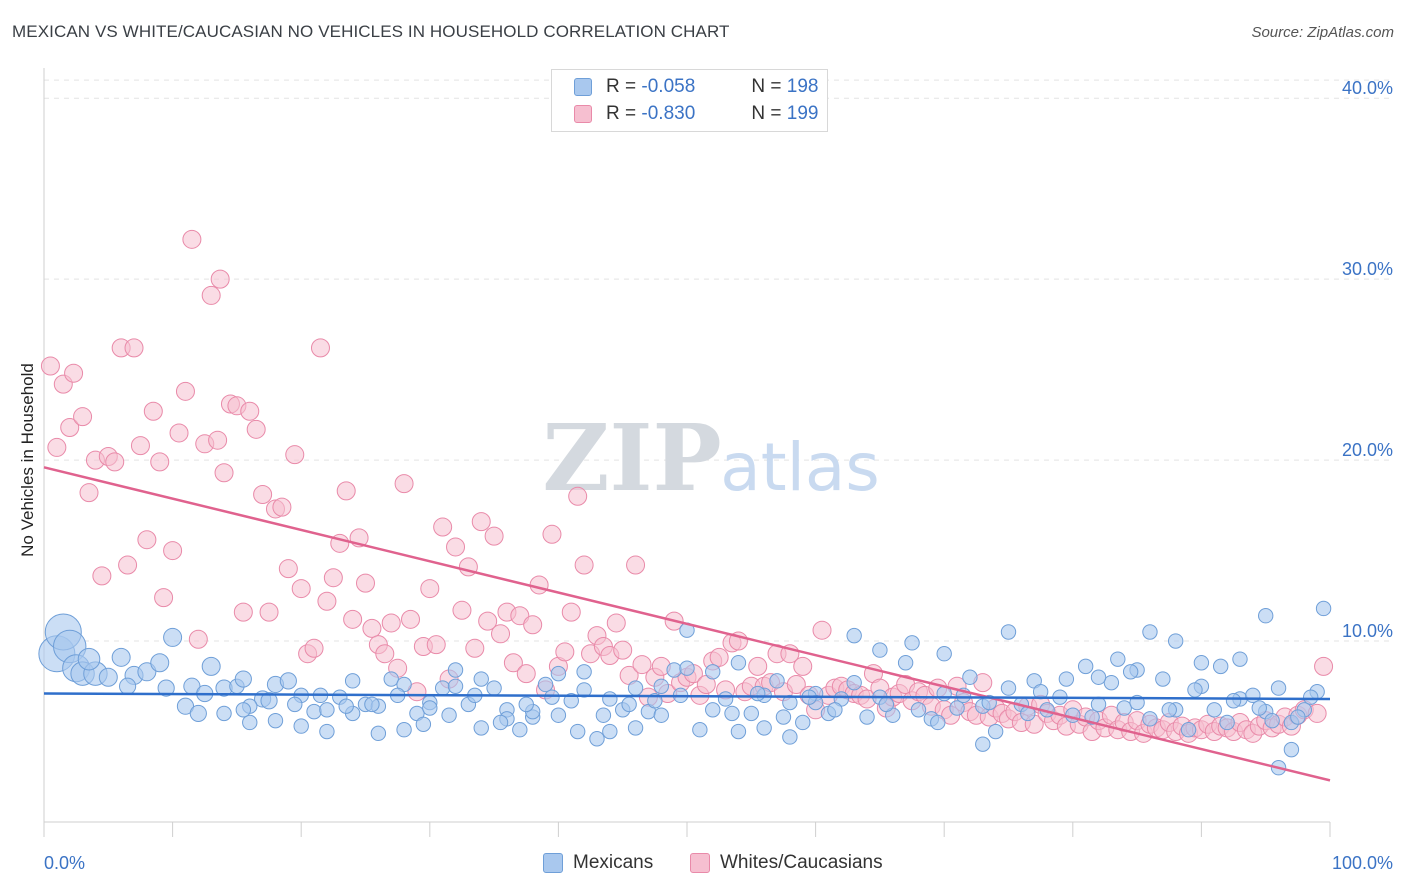  I want to click on bottom-legend-mexicans: Mexicans, so click(598, 863).